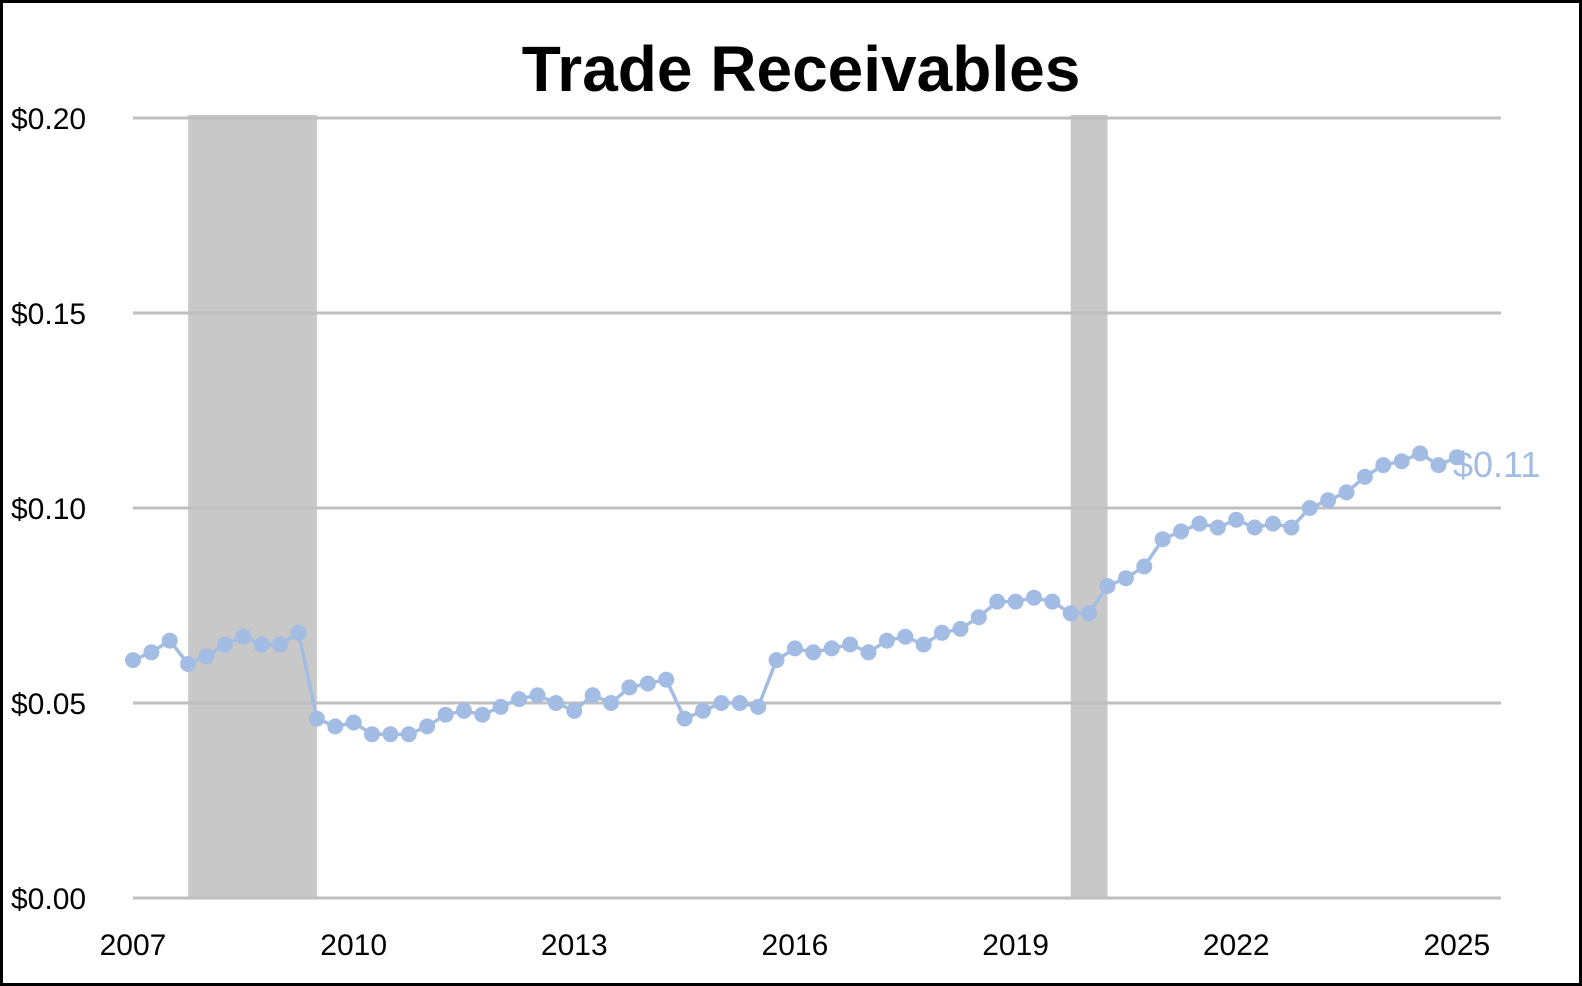 The image size is (1582, 986). Describe the element at coordinates (1236, 945) in the screenshot. I see `x-tick-label: 2022` at that location.